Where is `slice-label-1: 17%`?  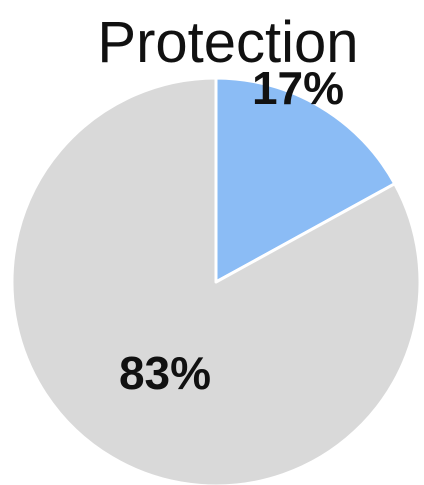 slice-label-1: 17% is located at coordinates (298, 88).